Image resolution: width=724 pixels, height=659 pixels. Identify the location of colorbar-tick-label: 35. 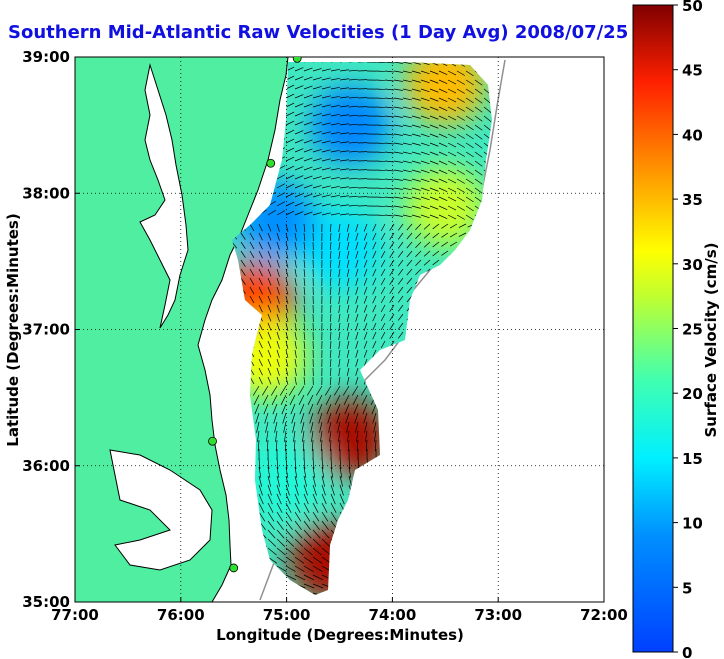
(692, 200).